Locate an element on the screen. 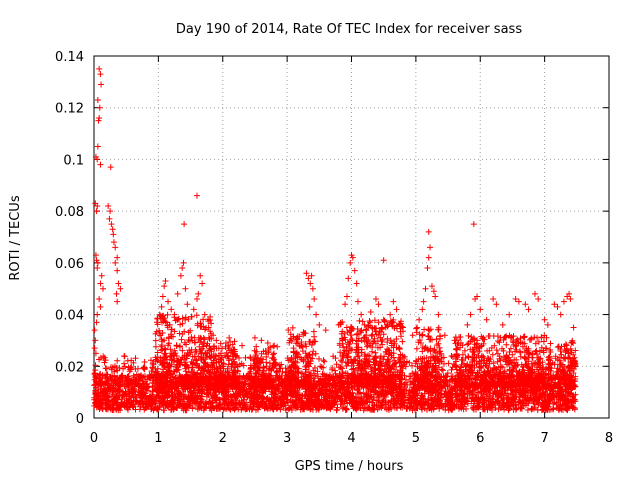 The image size is (640, 480). x-tick-label: 8 is located at coordinates (609, 438).